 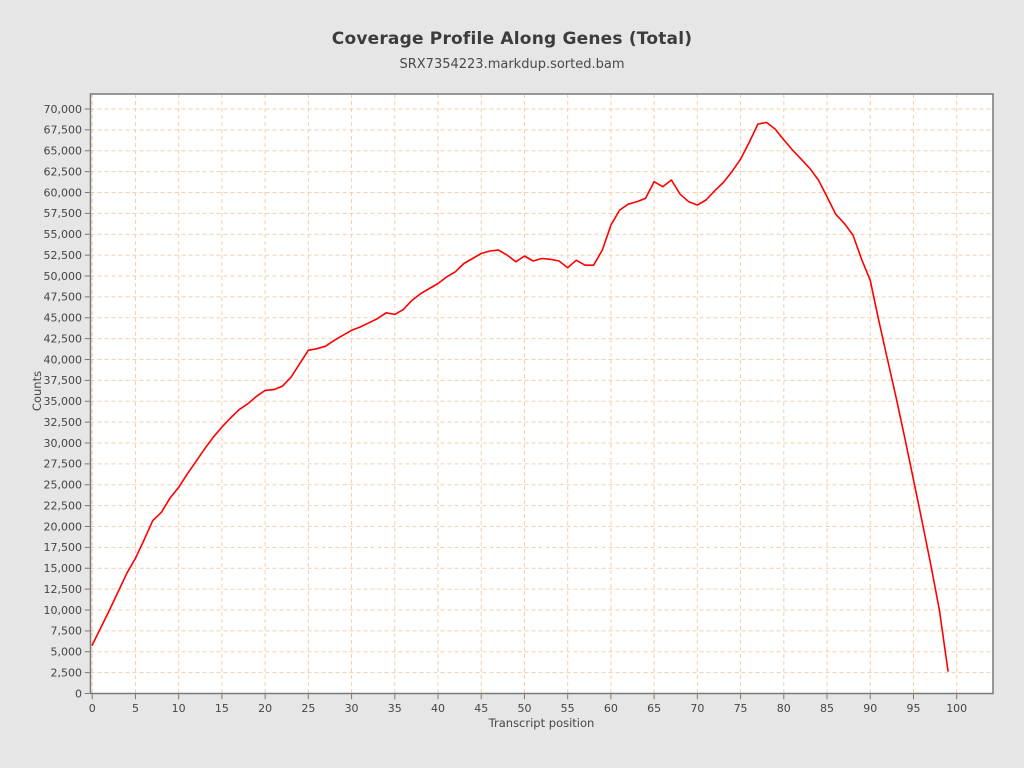 I want to click on x-tick-label: 30, so click(x=352, y=708).